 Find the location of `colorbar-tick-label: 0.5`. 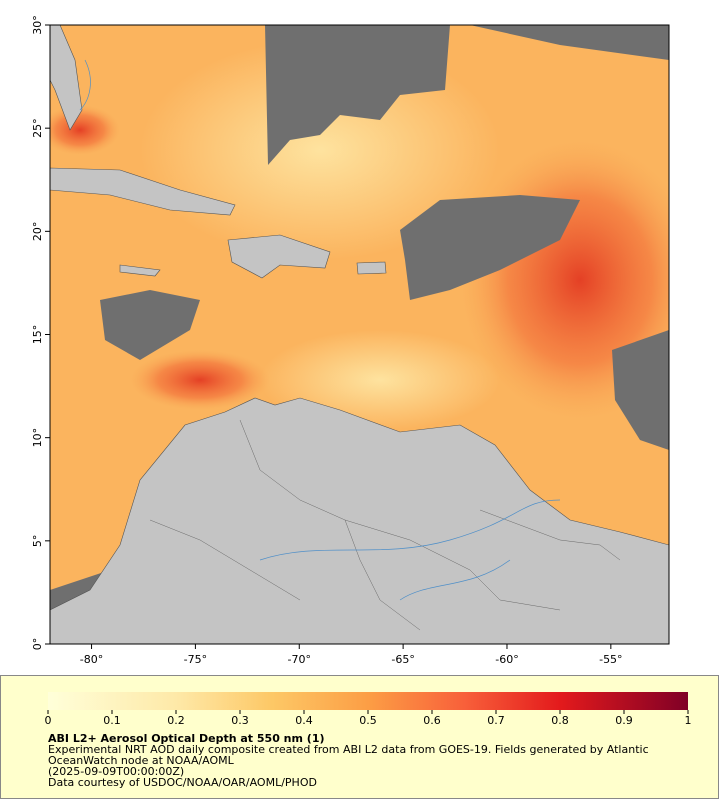

colorbar-tick-label: 0.5 is located at coordinates (368, 720).